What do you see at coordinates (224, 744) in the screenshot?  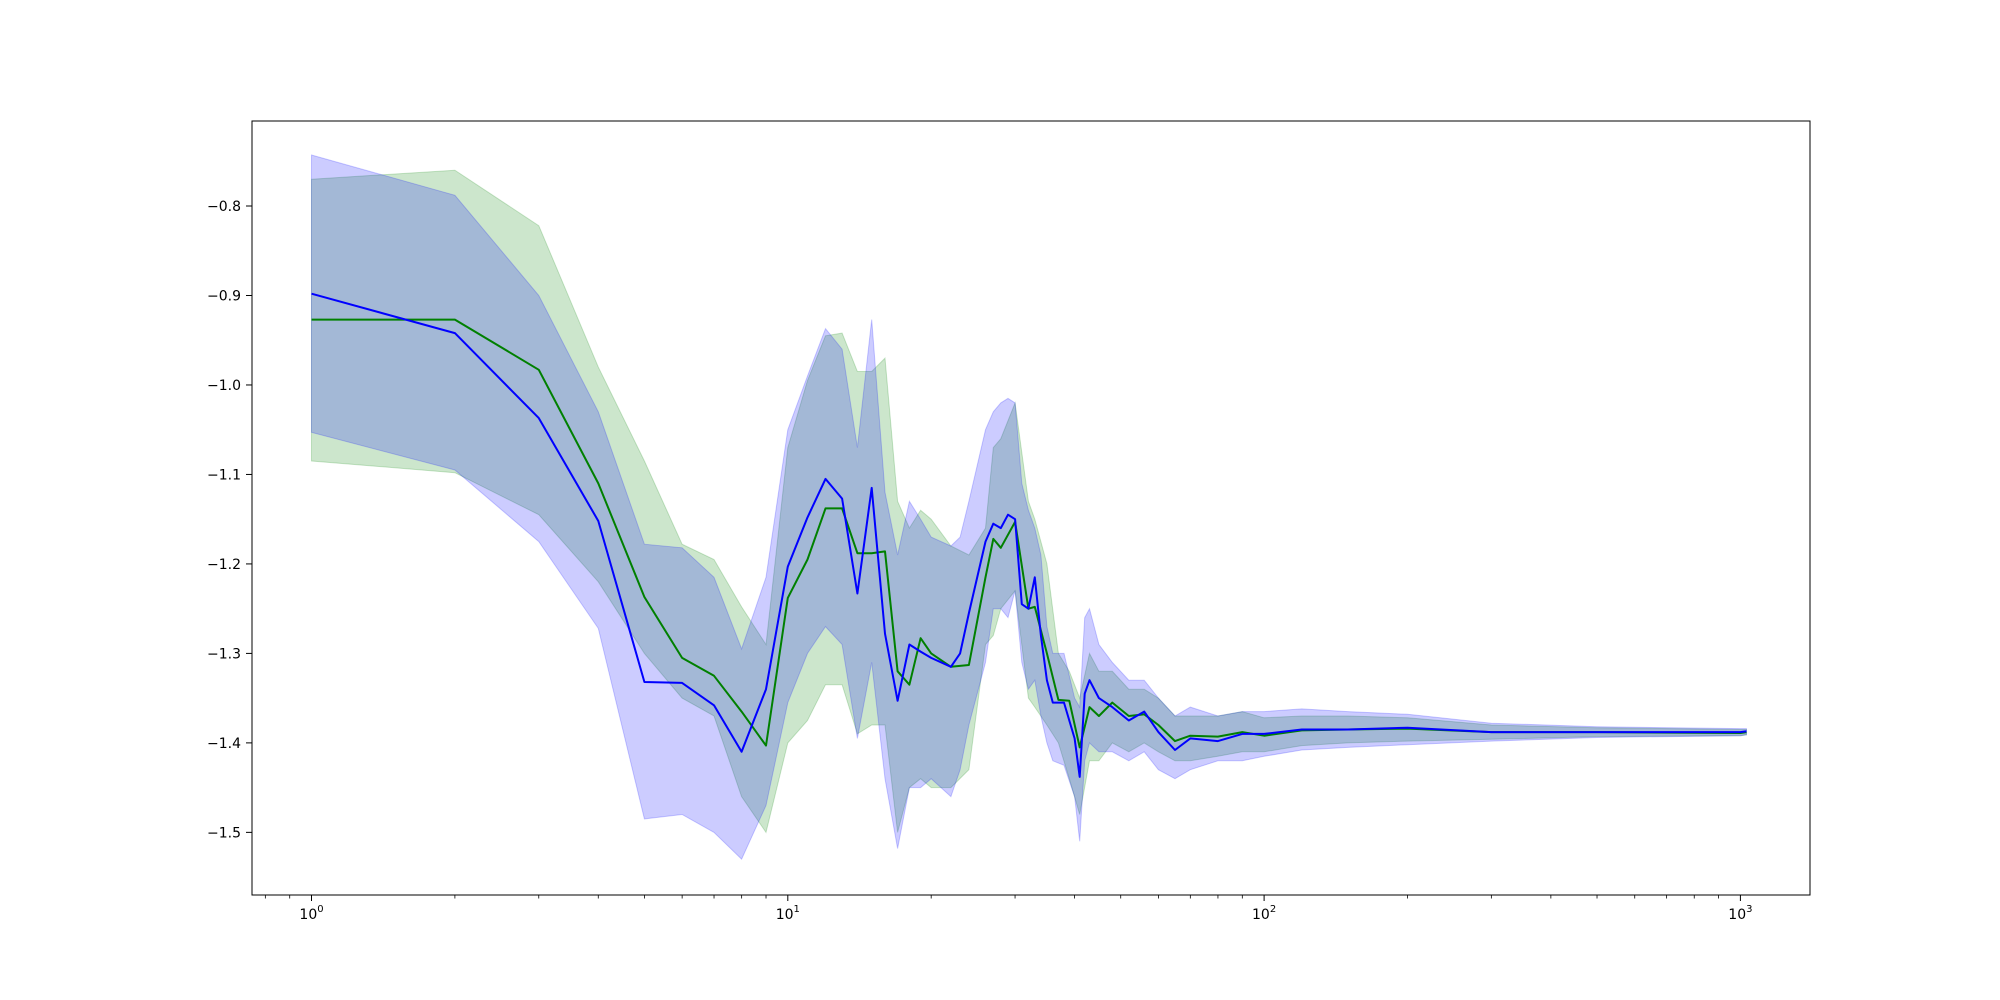 I see `y-tick-label: −1.4` at bounding box center [224, 744].